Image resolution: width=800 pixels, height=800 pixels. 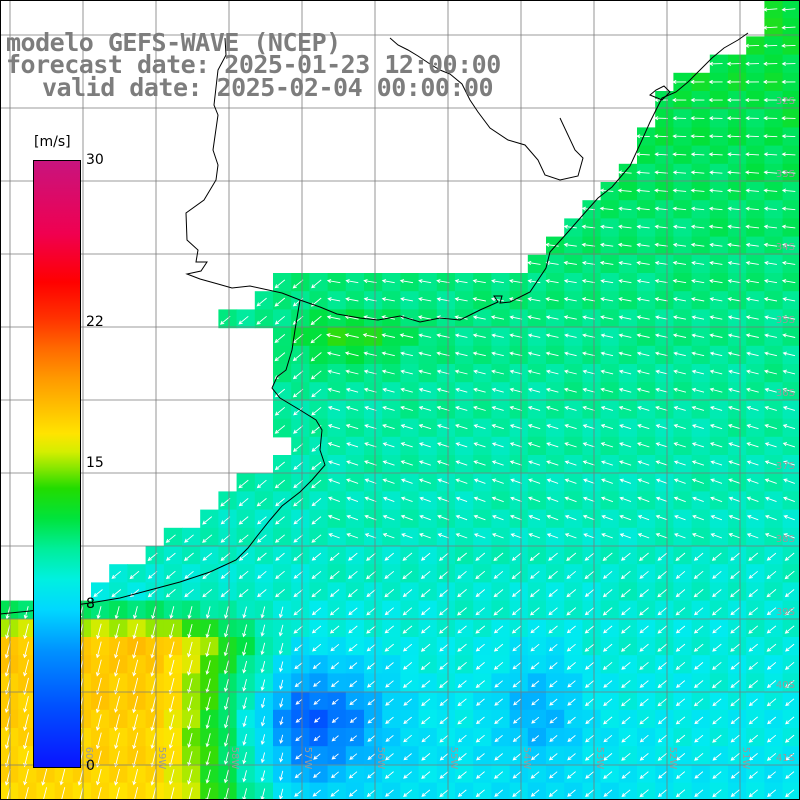 I want to click on latitude-label: 39S, so click(x=785, y=612).